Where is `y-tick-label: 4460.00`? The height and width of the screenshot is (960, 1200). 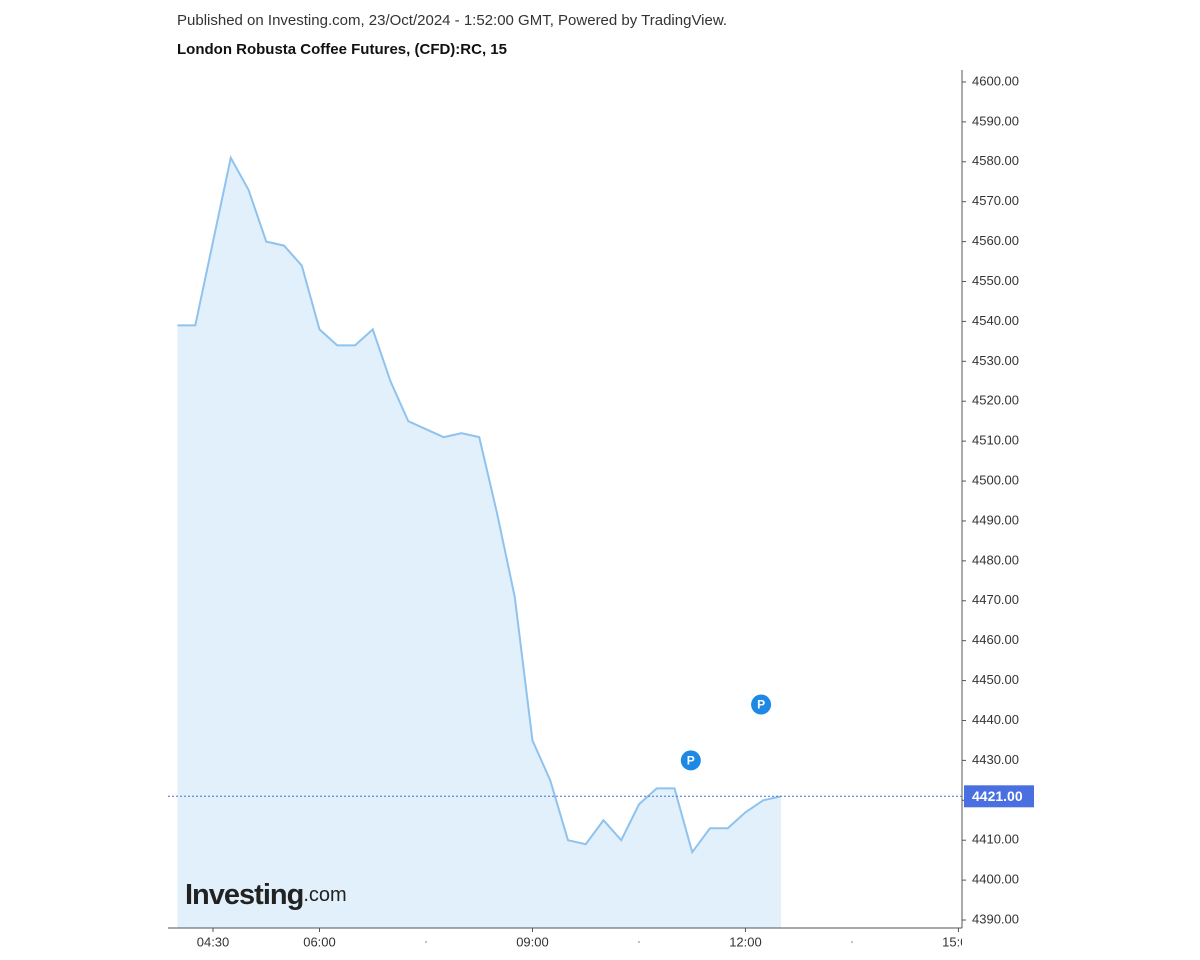
y-tick-label: 4460.00 is located at coordinates (995, 639).